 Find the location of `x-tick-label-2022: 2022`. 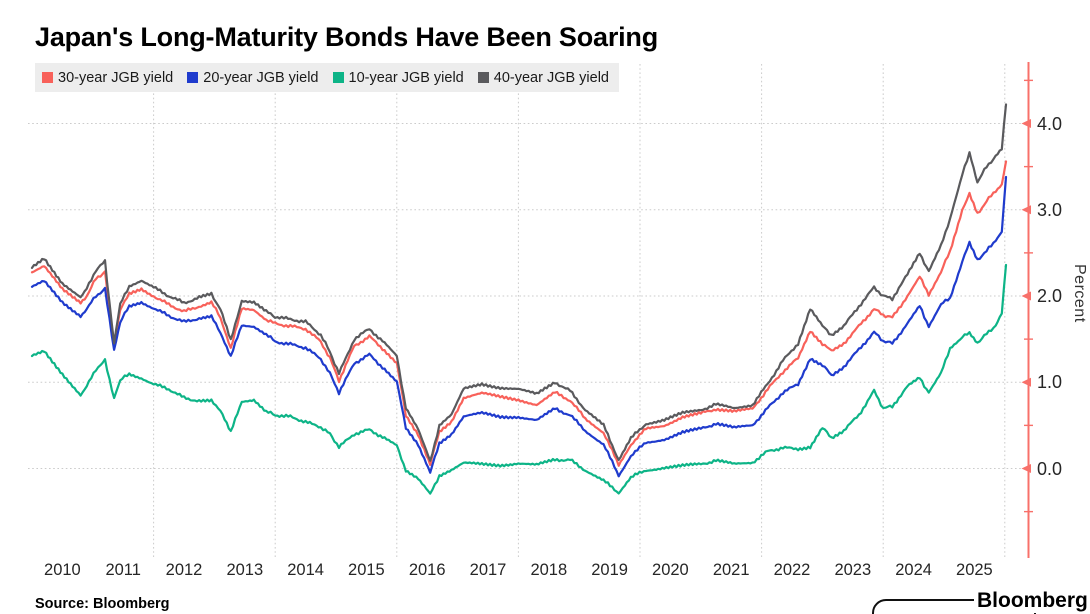

x-tick-label-2022: 2022 is located at coordinates (792, 570).